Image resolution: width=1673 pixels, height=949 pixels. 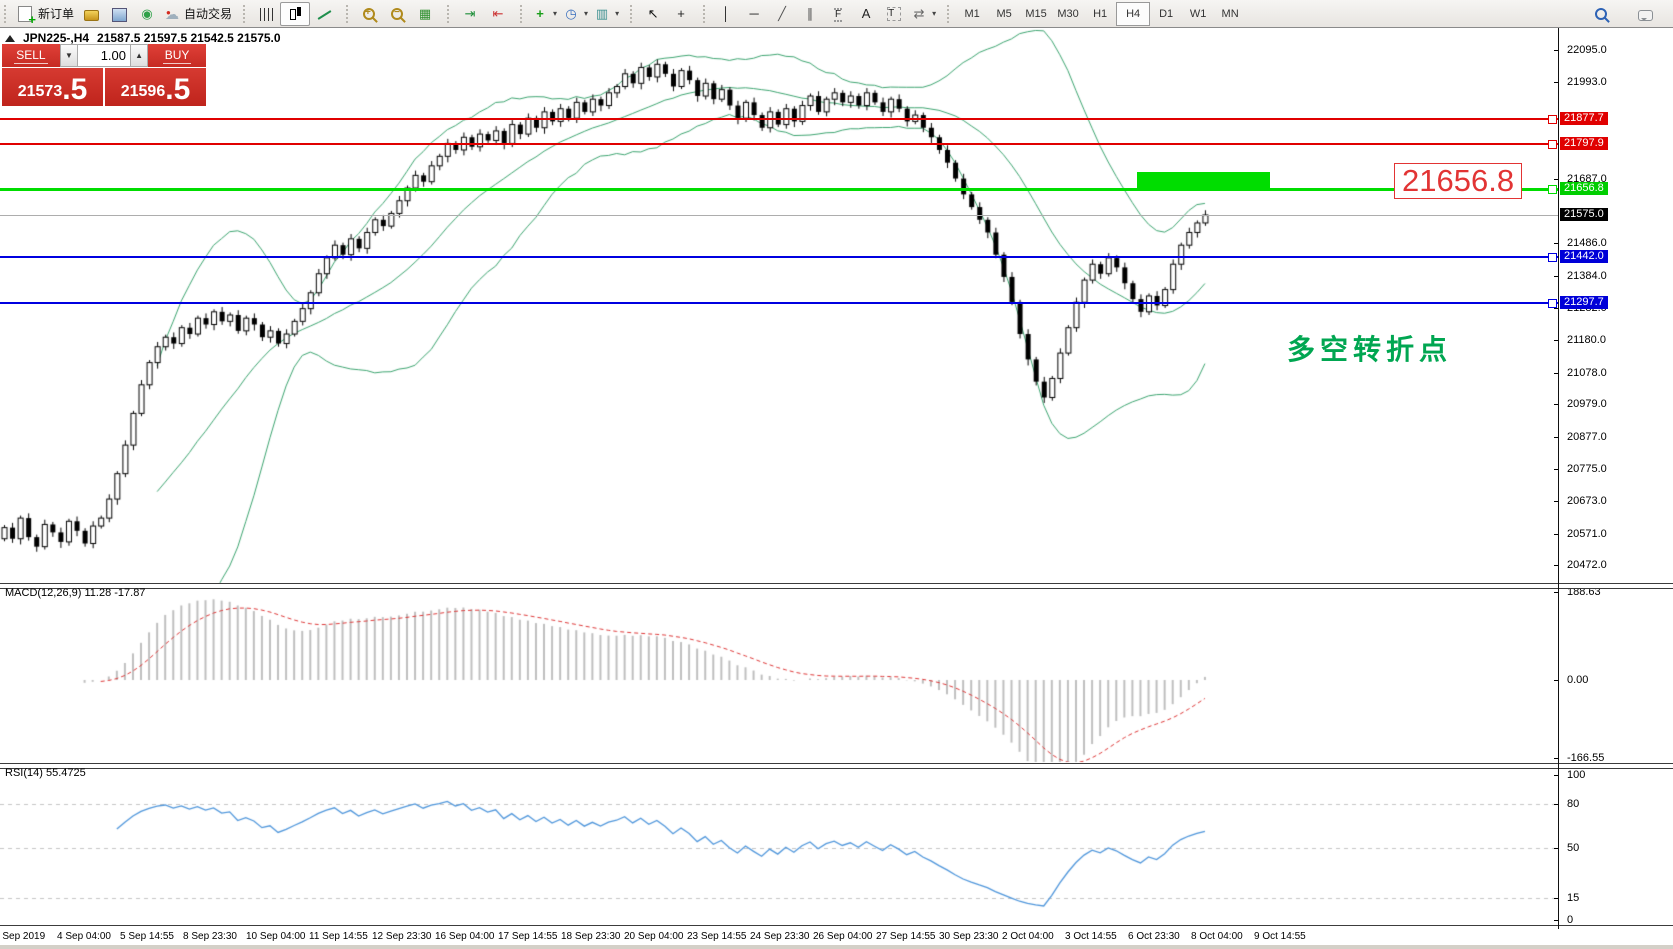 I want to click on bar-chart-button, so click(x=266, y=14).